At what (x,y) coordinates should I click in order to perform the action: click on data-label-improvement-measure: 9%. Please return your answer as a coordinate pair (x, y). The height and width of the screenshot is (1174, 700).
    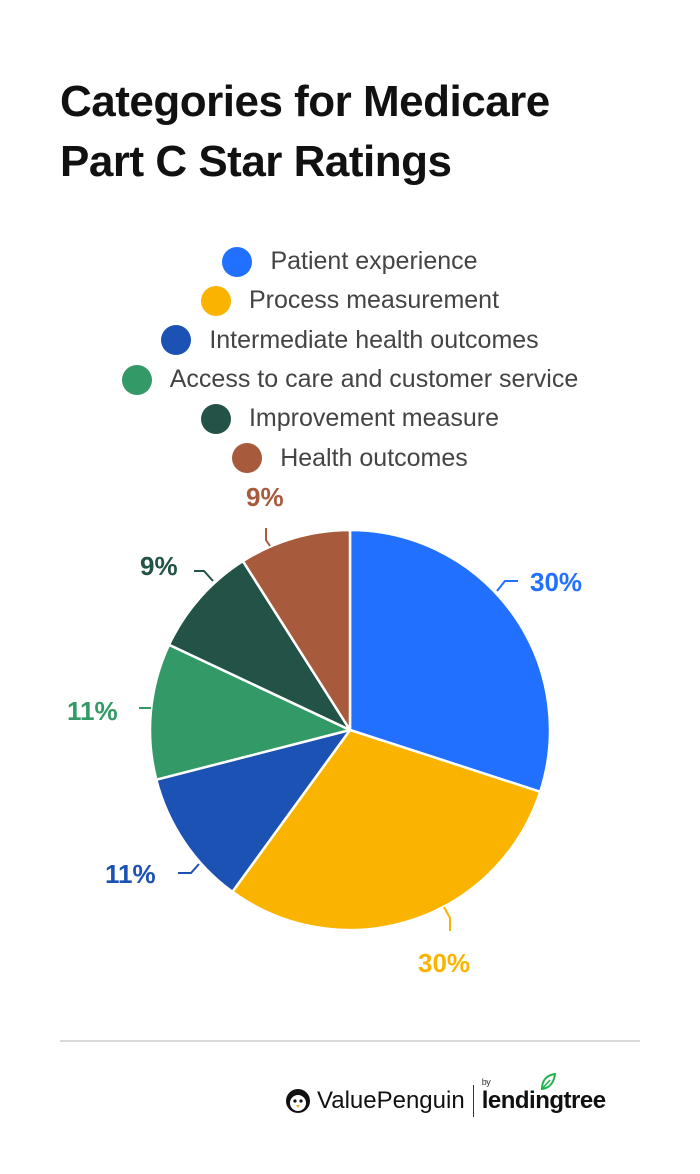
    Looking at the image, I should click on (159, 566).